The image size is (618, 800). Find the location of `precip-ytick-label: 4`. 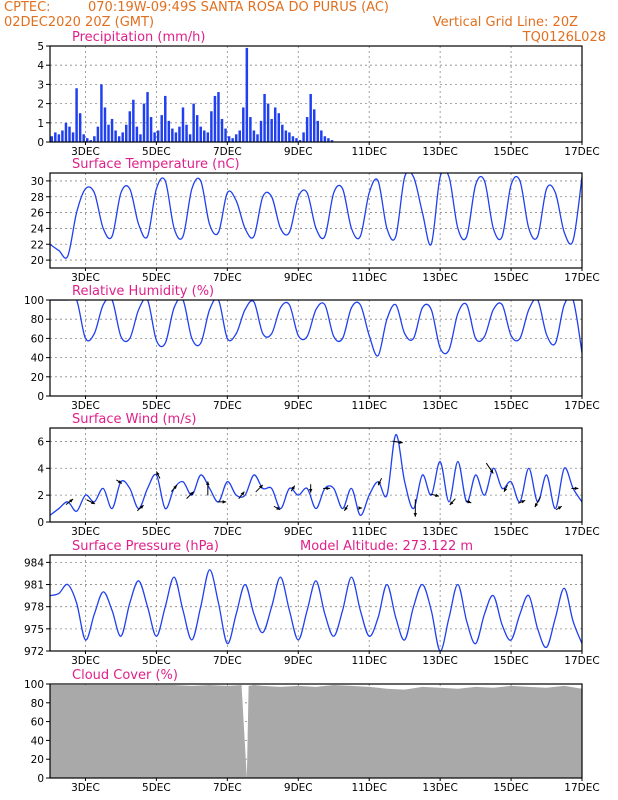

precip-ytick-label: 4 is located at coordinates (40, 66).